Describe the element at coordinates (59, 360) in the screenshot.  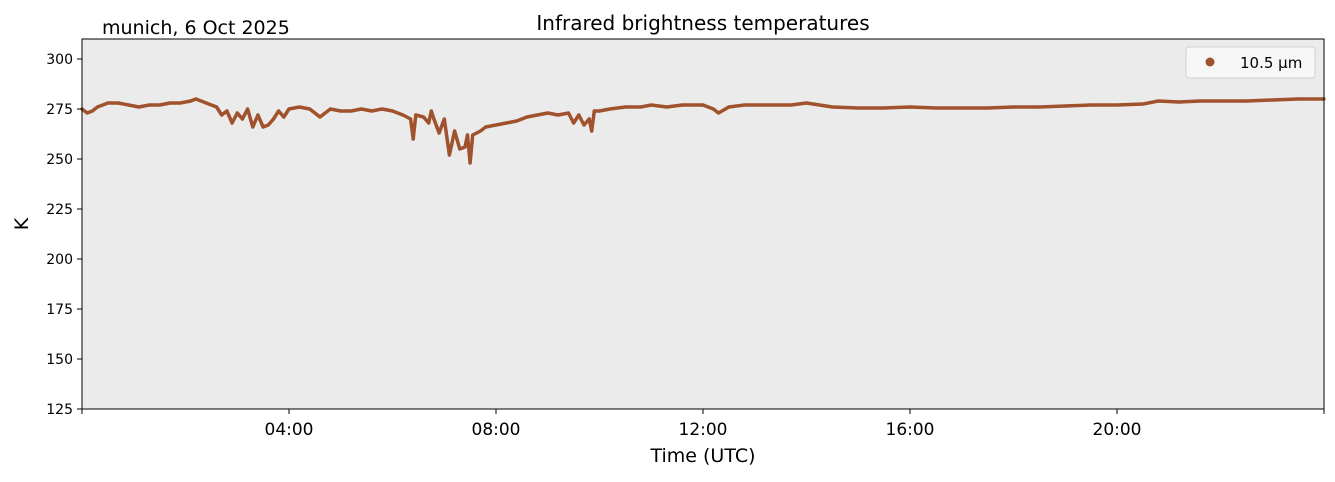
I see `y-tick-label: 150` at that location.